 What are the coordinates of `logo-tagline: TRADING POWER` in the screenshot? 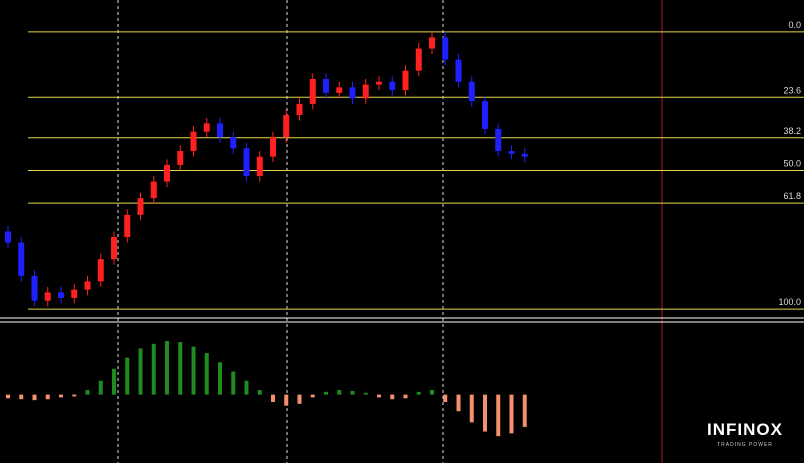 It's located at (745, 445).